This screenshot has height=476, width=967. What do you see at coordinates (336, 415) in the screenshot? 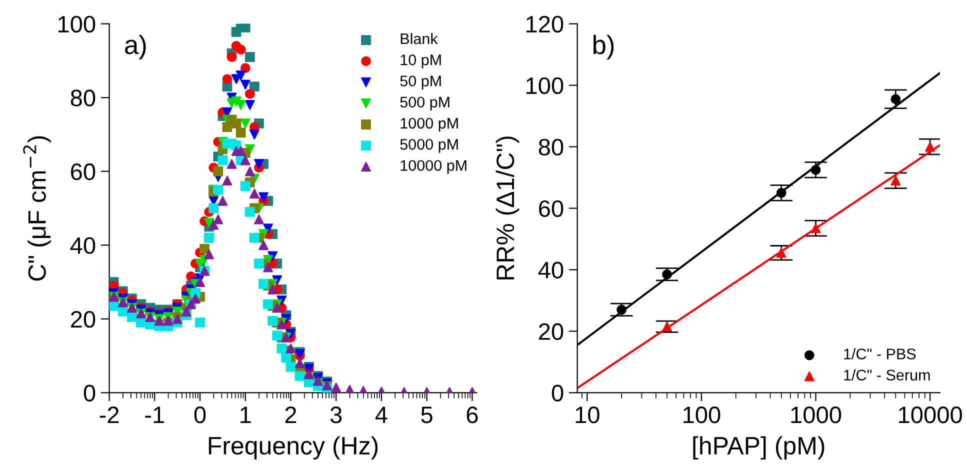
I see `x-tick-label: 3` at bounding box center [336, 415].